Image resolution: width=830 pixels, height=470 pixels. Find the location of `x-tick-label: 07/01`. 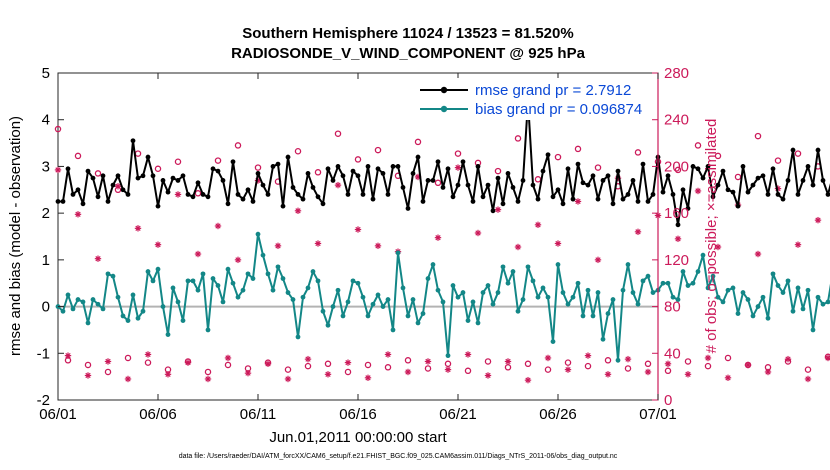

x-tick-label: 07/01 is located at coordinates (658, 414).